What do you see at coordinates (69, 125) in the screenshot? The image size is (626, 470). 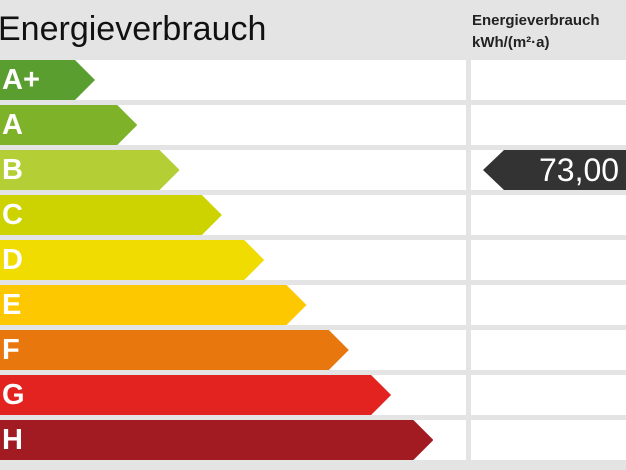 I see `energy-class-bar: A` at bounding box center [69, 125].